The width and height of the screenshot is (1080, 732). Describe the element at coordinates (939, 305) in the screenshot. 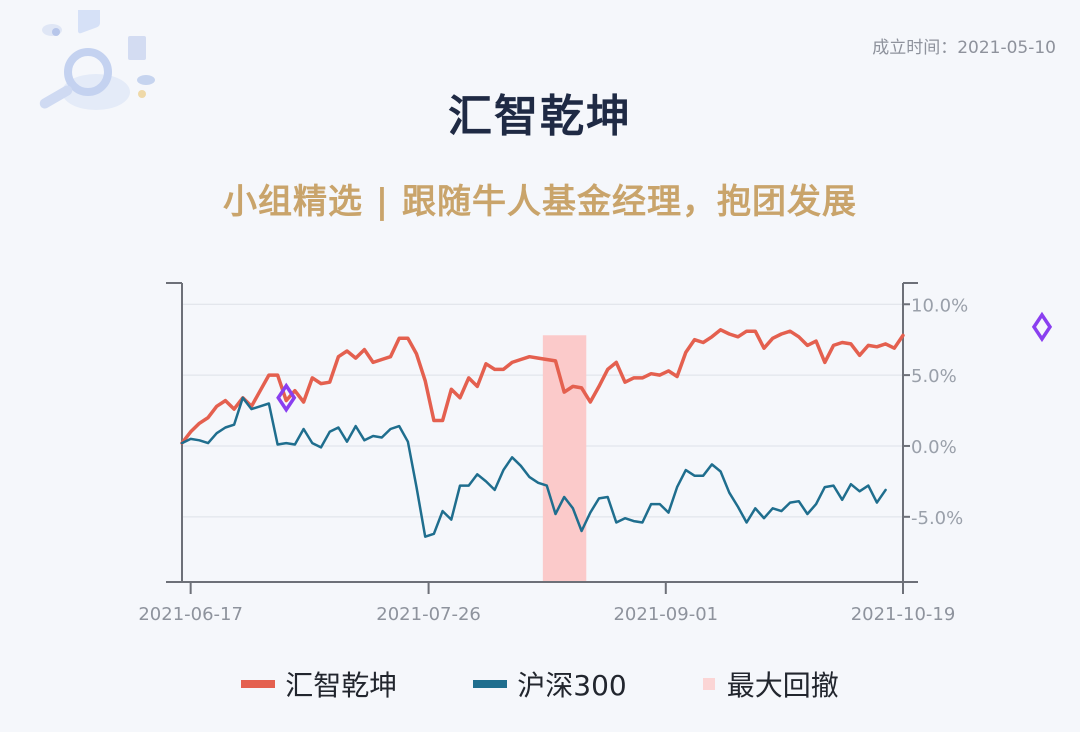

I see `y-tick-label-0: 10.0%` at that location.